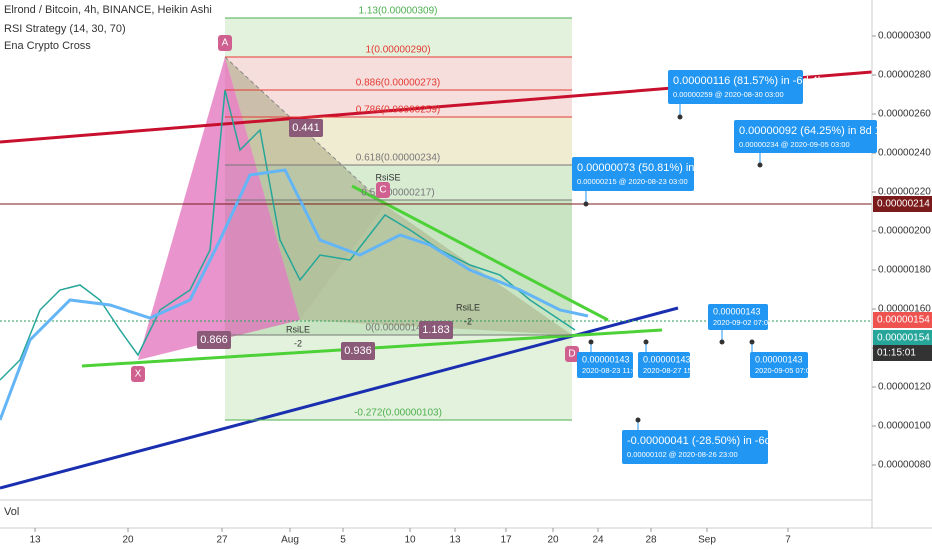 This screenshot has height=550, width=932. I want to click on fib-label: 0.618(0.00000234), so click(398, 158).